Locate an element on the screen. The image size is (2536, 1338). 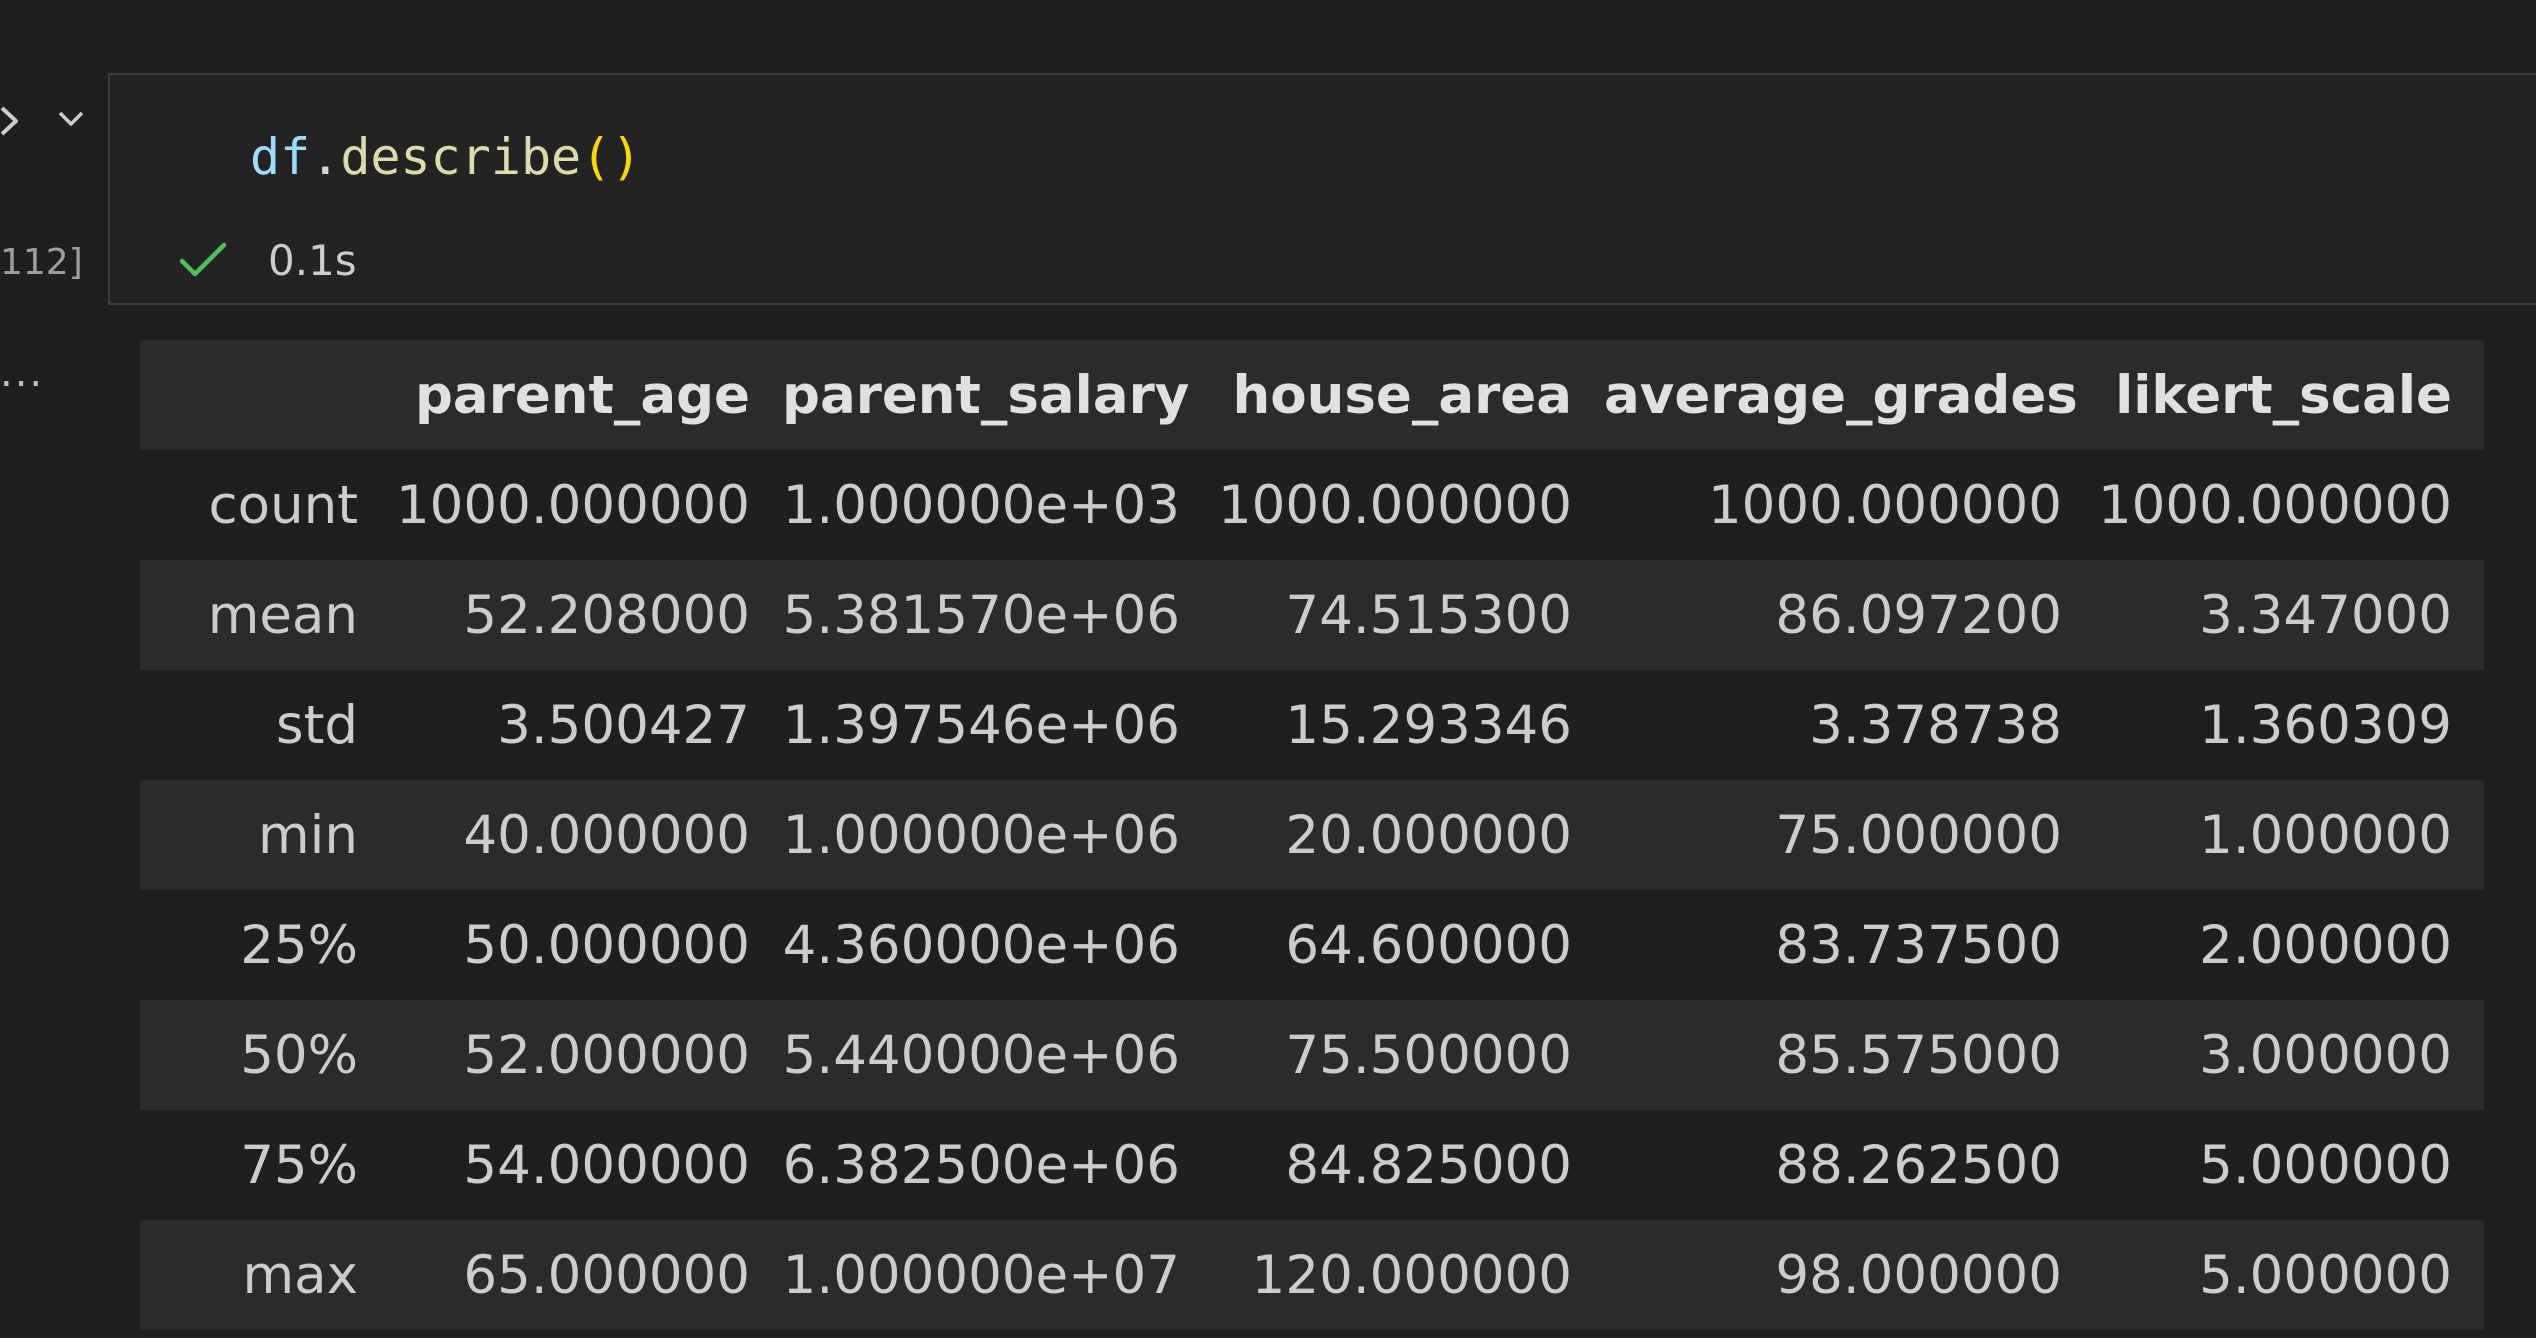
table-cell: 74.515300 is located at coordinates (1428, 615).